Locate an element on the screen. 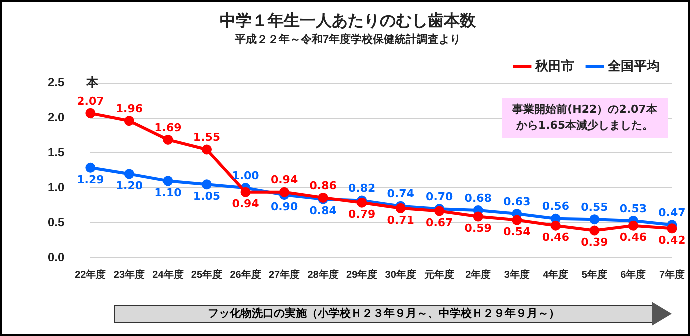 The image size is (690, 336). y-tick-label: 2.5 is located at coordinates (56, 83).